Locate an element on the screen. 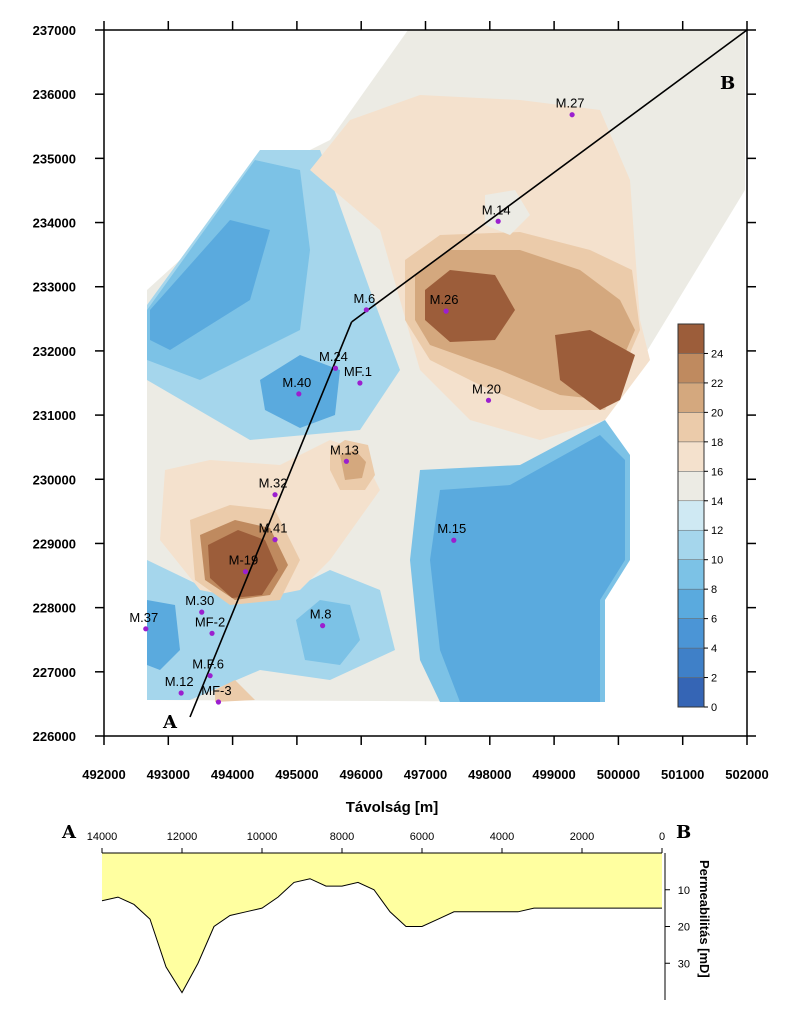 The image size is (785, 1011). zone-cool-m8 is located at coordinates (328, 632).